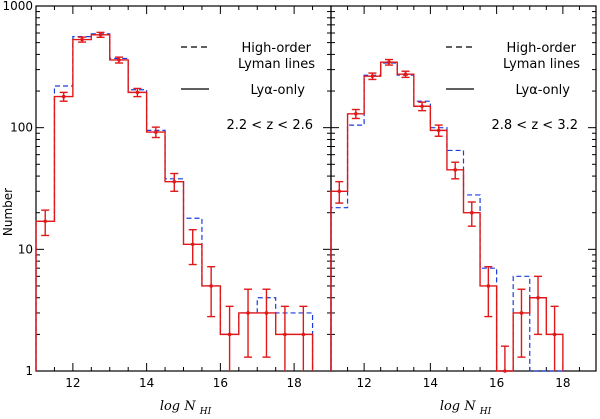  I want to click on y-axis-label: Number, so click(8, 212).